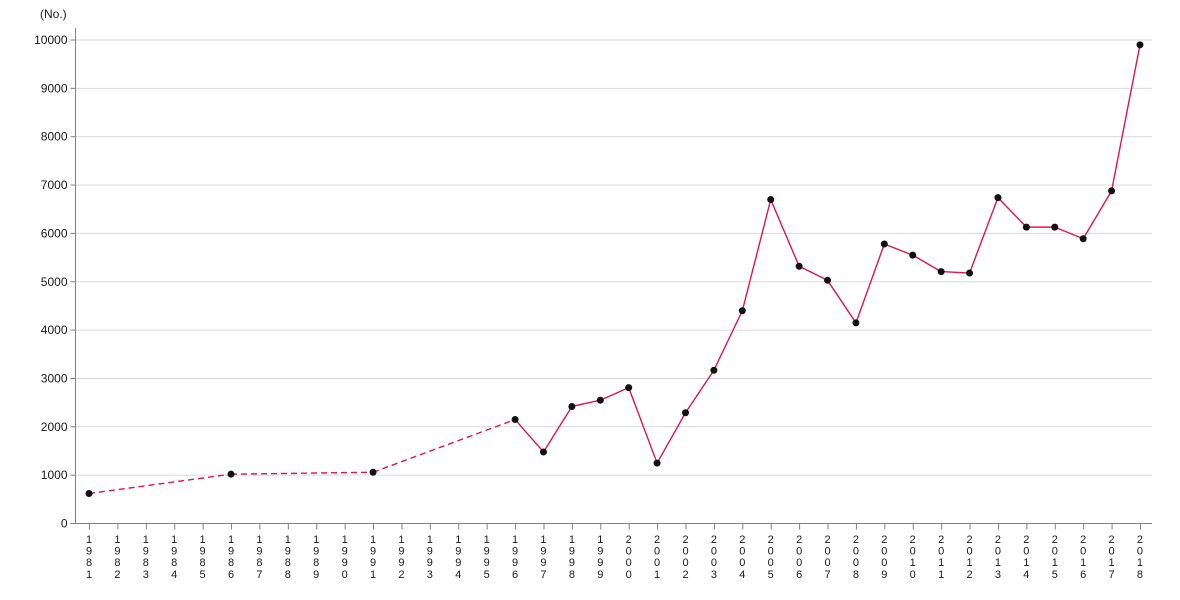 The height and width of the screenshot is (600, 1180). What do you see at coordinates (970, 273) in the screenshot?
I see `data-point-2012` at bounding box center [970, 273].